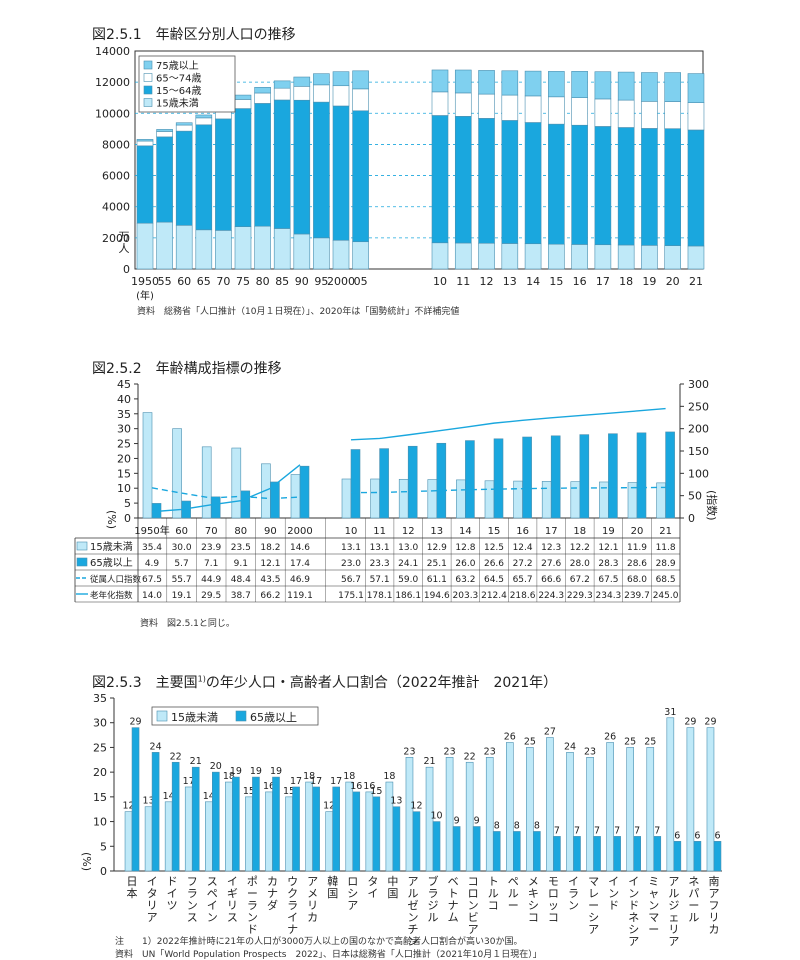  What do you see at coordinates (211, 531) in the screenshot?
I see `c2-xtick-label: 70` at bounding box center [211, 531].